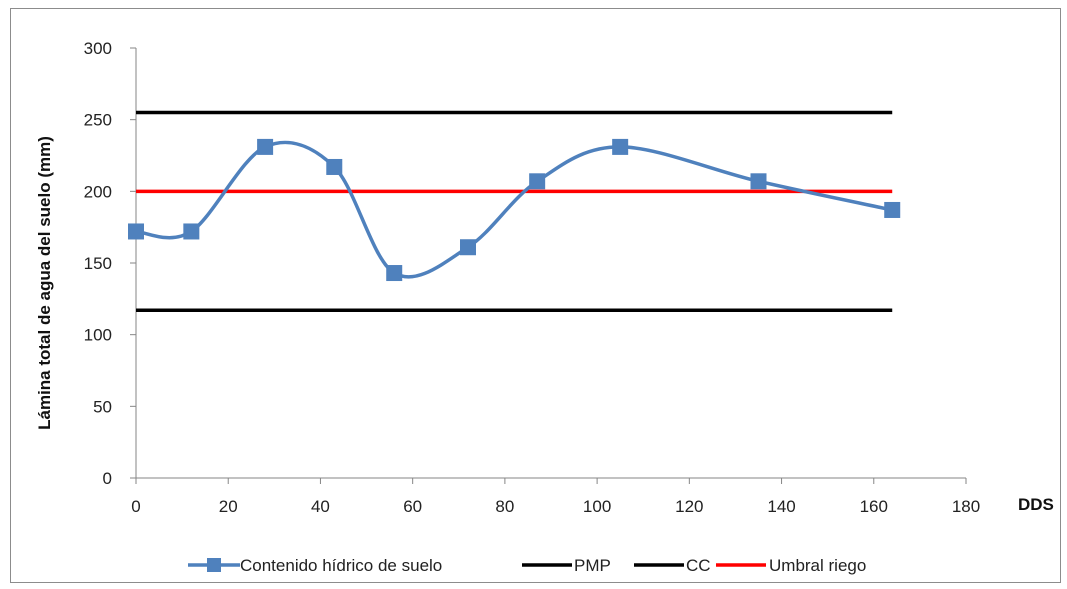 This screenshot has width=1067, height=589. Describe the element at coordinates (698, 565) in the screenshot. I see `legend-label-cc: CC` at that location.